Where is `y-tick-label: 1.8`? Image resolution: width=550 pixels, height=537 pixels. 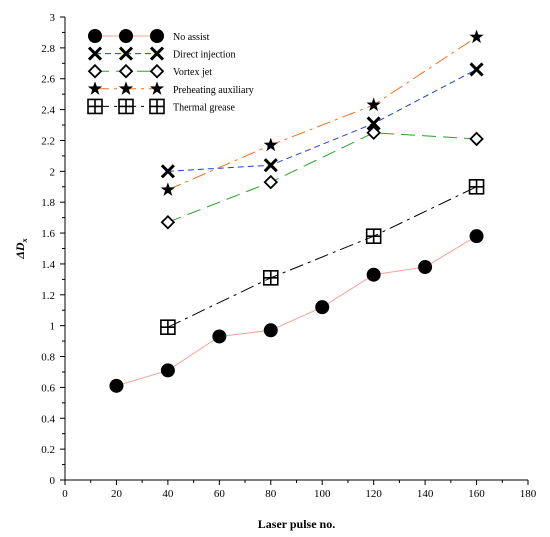
y-tick-label: 1.8 is located at coordinates (48, 203).